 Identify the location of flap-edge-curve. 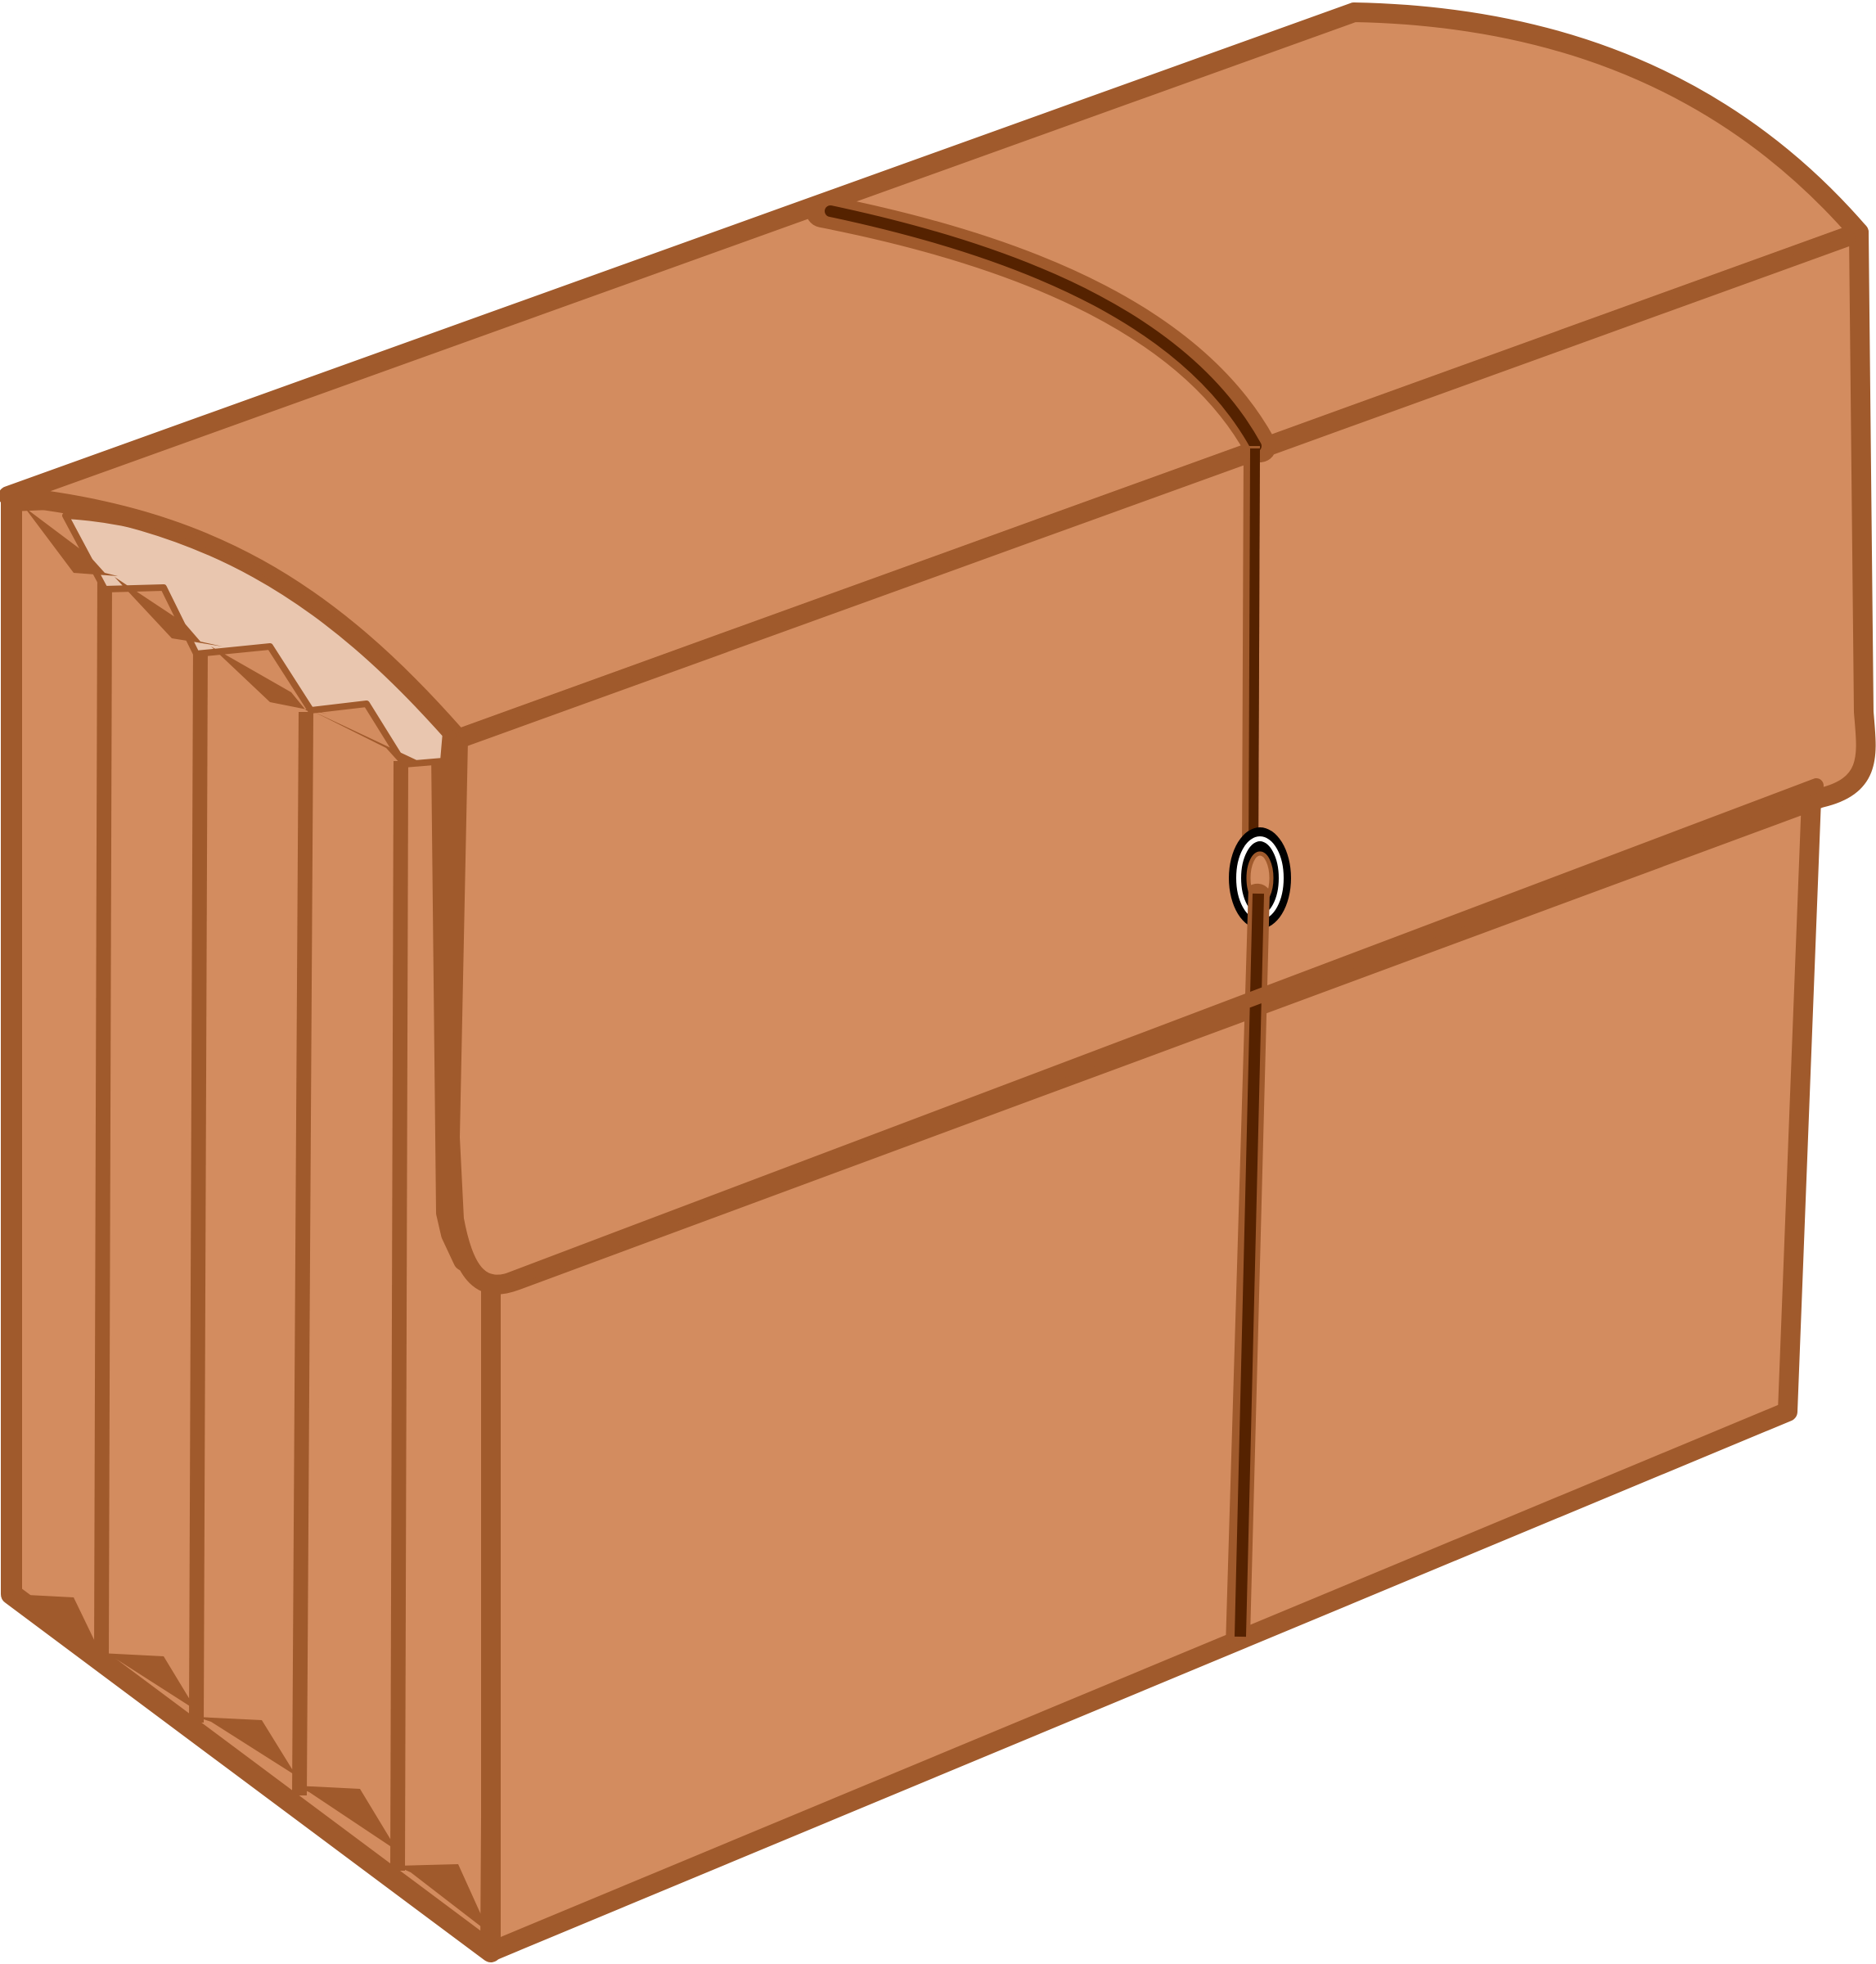
(237, 618).